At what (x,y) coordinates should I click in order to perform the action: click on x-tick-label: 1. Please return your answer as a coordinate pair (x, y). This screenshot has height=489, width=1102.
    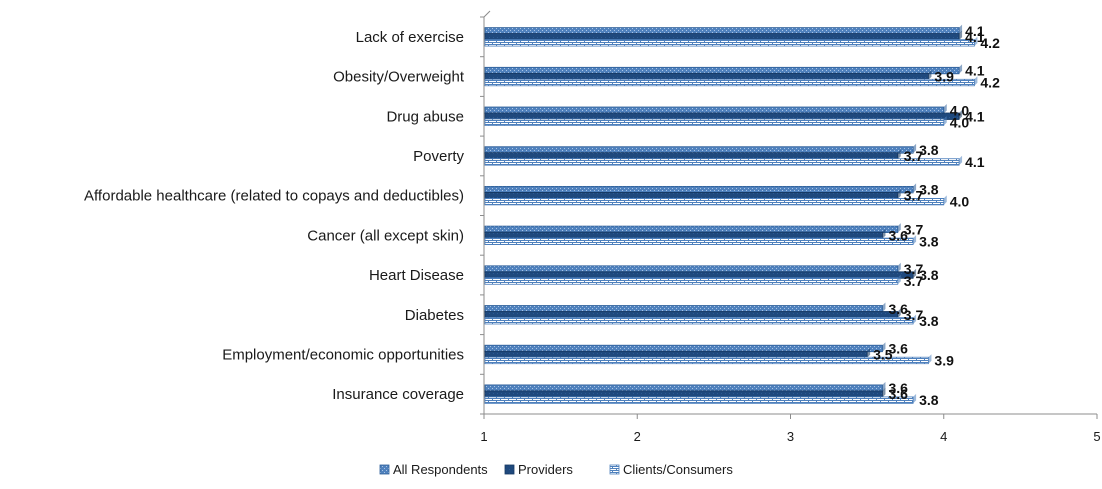
    Looking at the image, I should click on (483, 436).